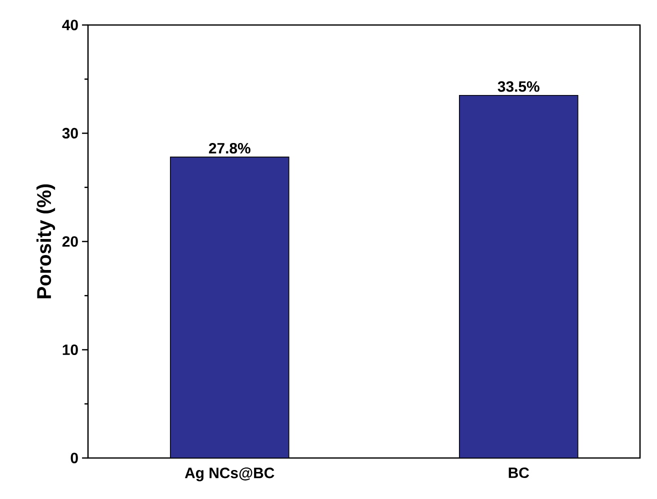 This screenshot has height=499, width=657. What do you see at coordinates (229, 474) in the screenshot?
I see `x-tick-label: Ag NCs@BC` at bounding box center [229, 474].